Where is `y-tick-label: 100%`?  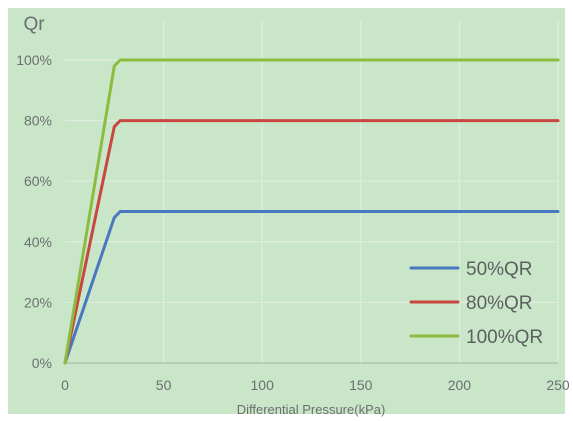
y-tick-label: 100% is located at coordinates (34, 60).